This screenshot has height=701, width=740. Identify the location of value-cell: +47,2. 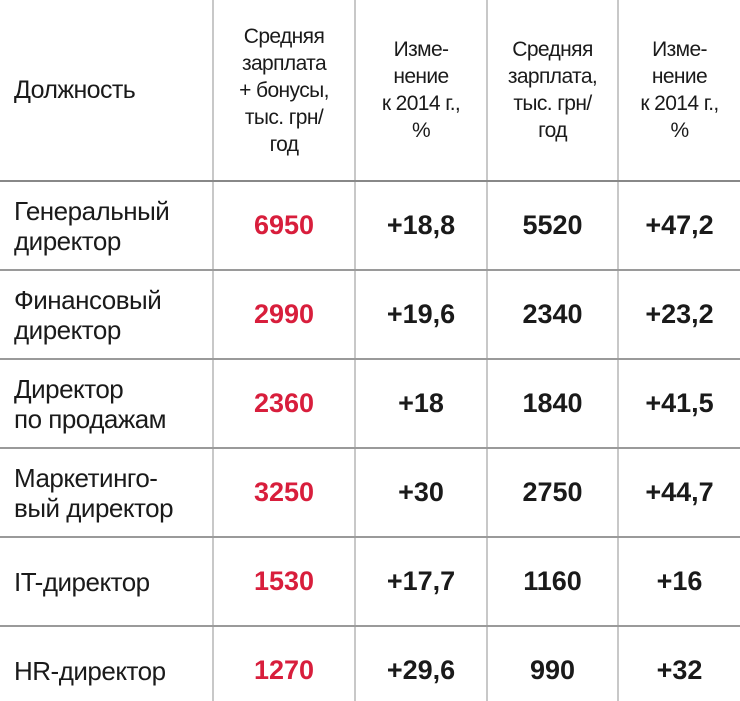
(678, 226).